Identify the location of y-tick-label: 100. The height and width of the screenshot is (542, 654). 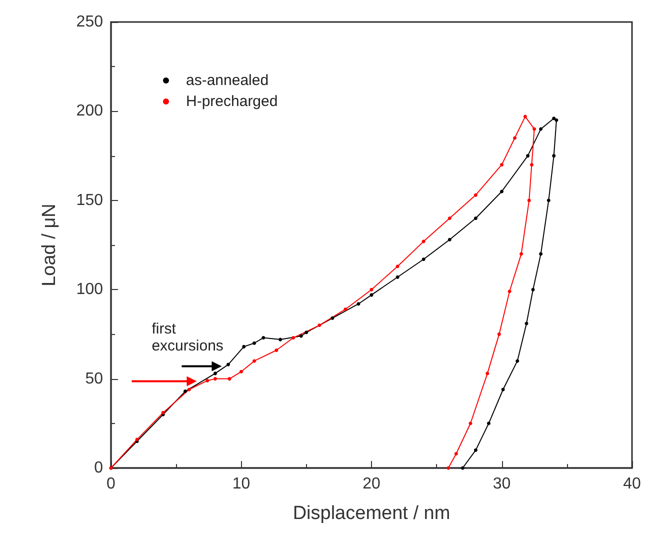
(90, 289).